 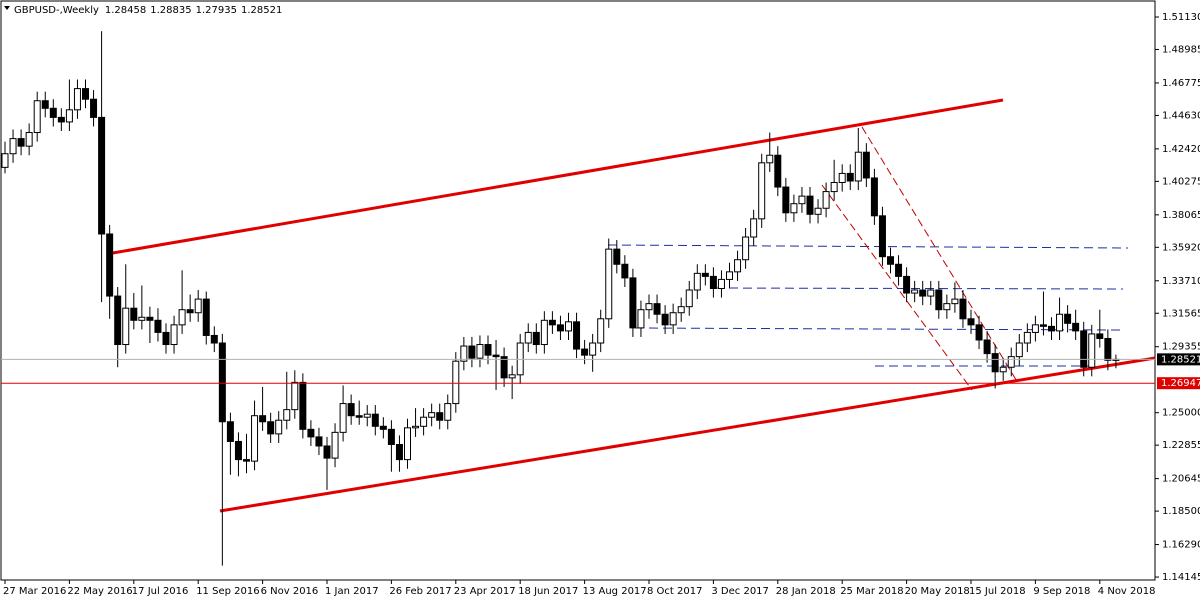 I want to click on y-tick-label: 1.51130, so click(x=1181, y=17).